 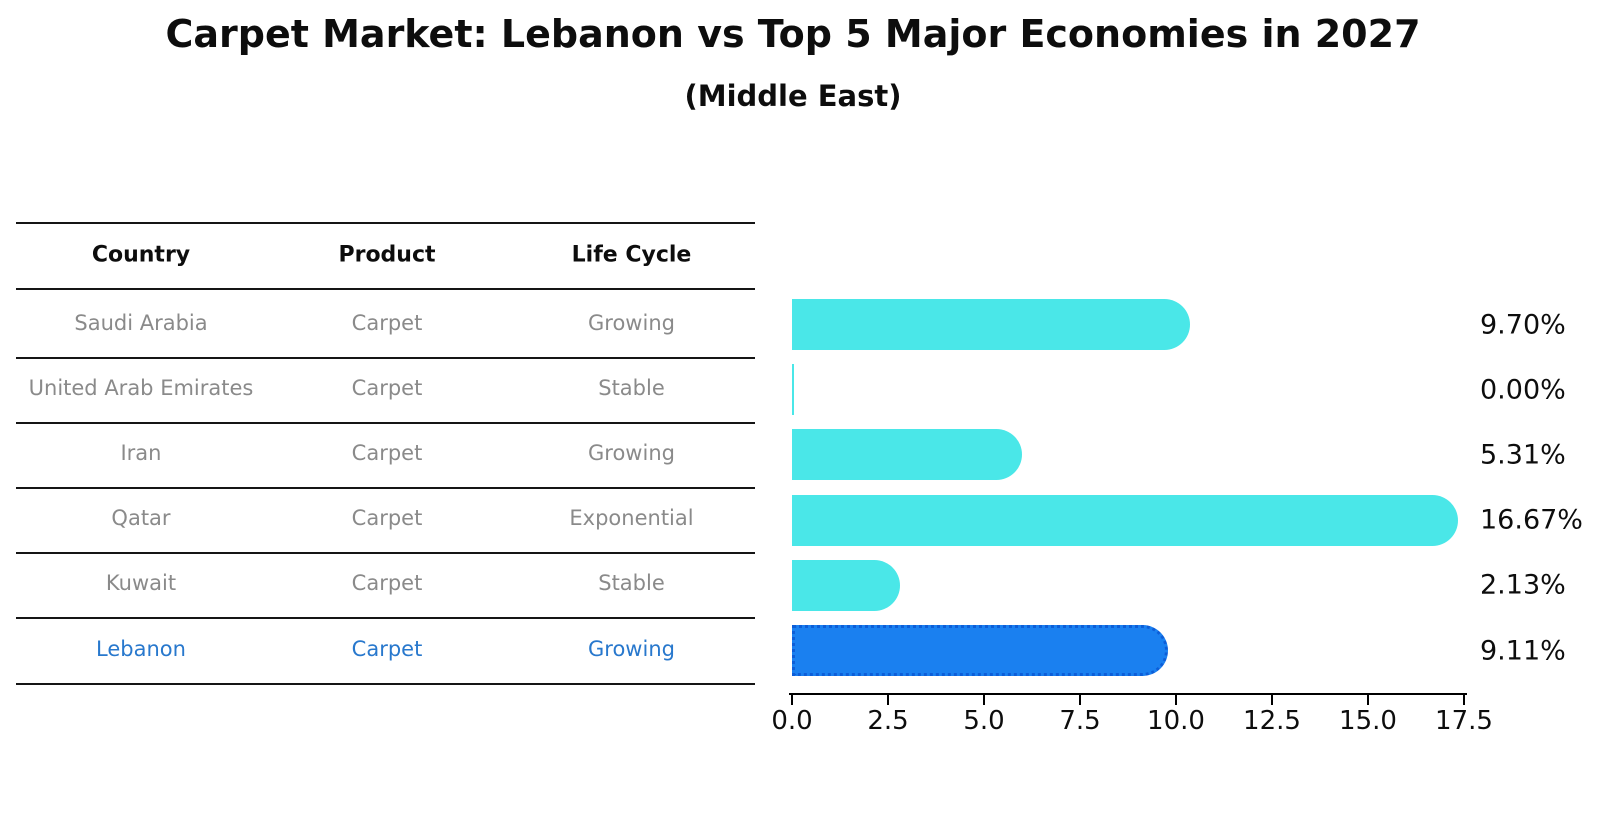 I want to click on bar-value-label-iran: 5.31%, so click(x=1523, y=455).